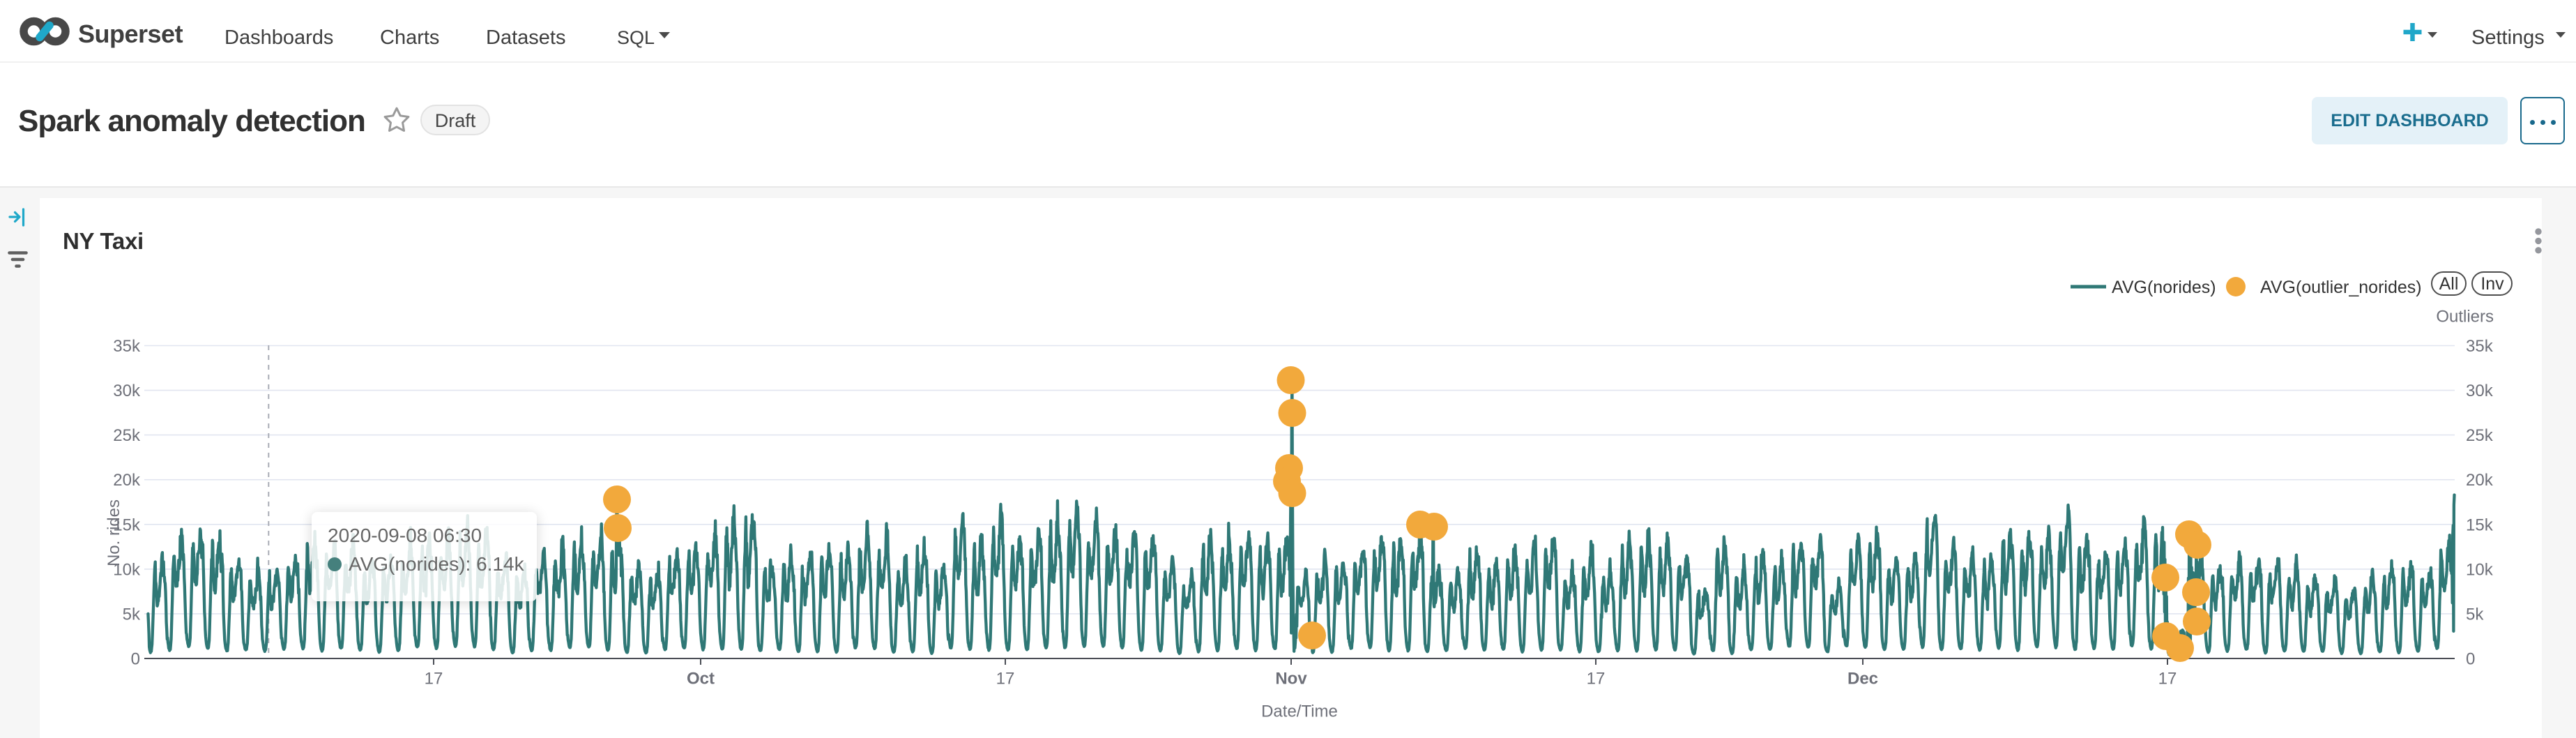  What do you see at coordinates (2164, 287) in the screenshot?
I see `svg-text: AVG(norides)` at bounding box center [2164, 287].